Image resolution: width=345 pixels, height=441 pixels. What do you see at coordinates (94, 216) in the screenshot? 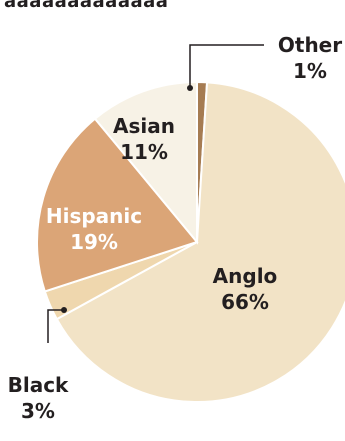
I see `slice-label-hispanic: Hispanic` at bounding box center [94, 216].